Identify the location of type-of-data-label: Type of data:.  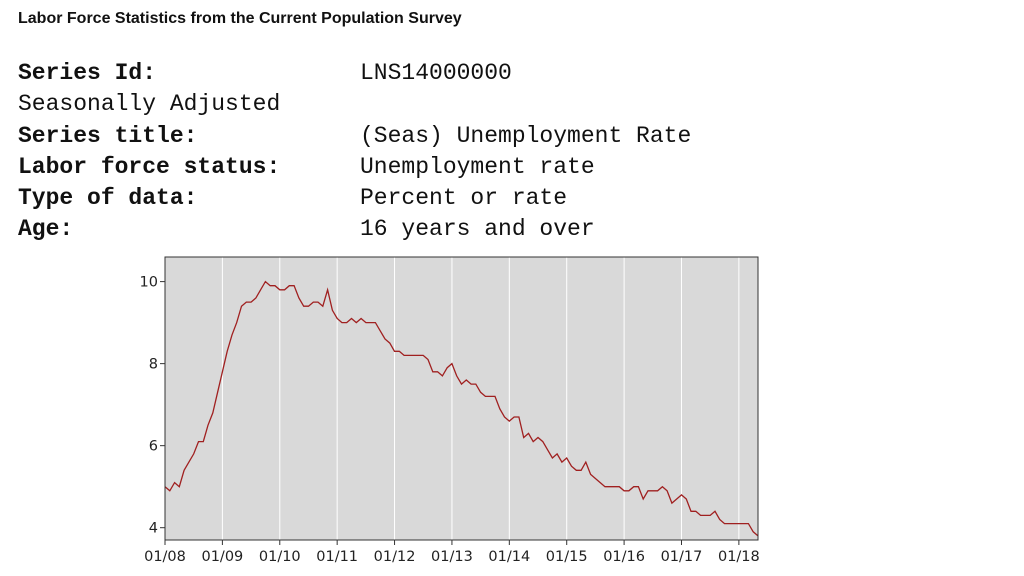
(108, 198).